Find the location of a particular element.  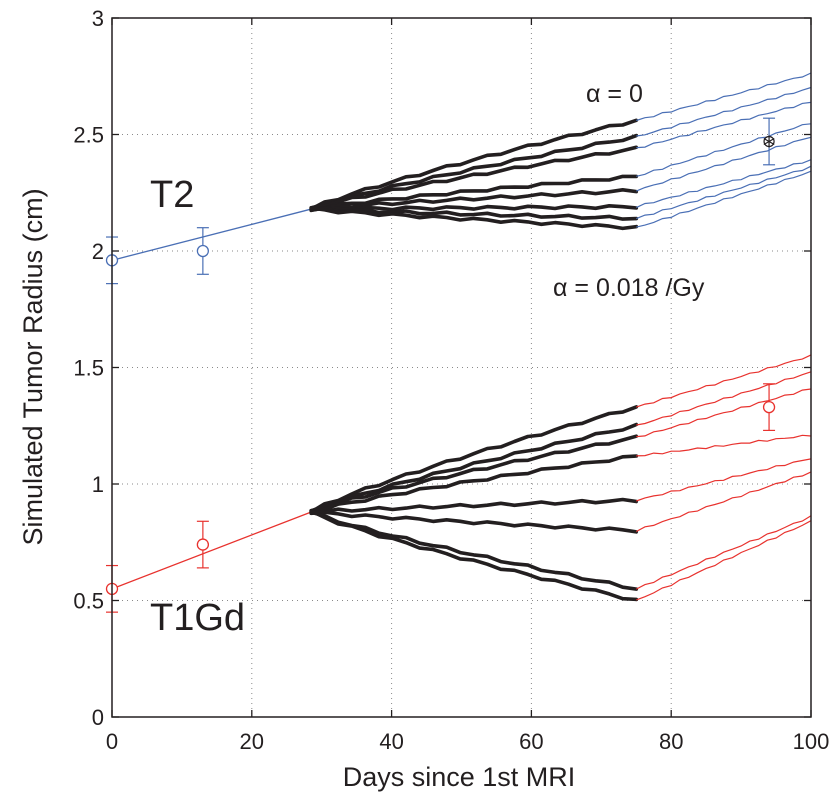

series-label-t1gd: T1Gd is located at coordinates (197, 618).